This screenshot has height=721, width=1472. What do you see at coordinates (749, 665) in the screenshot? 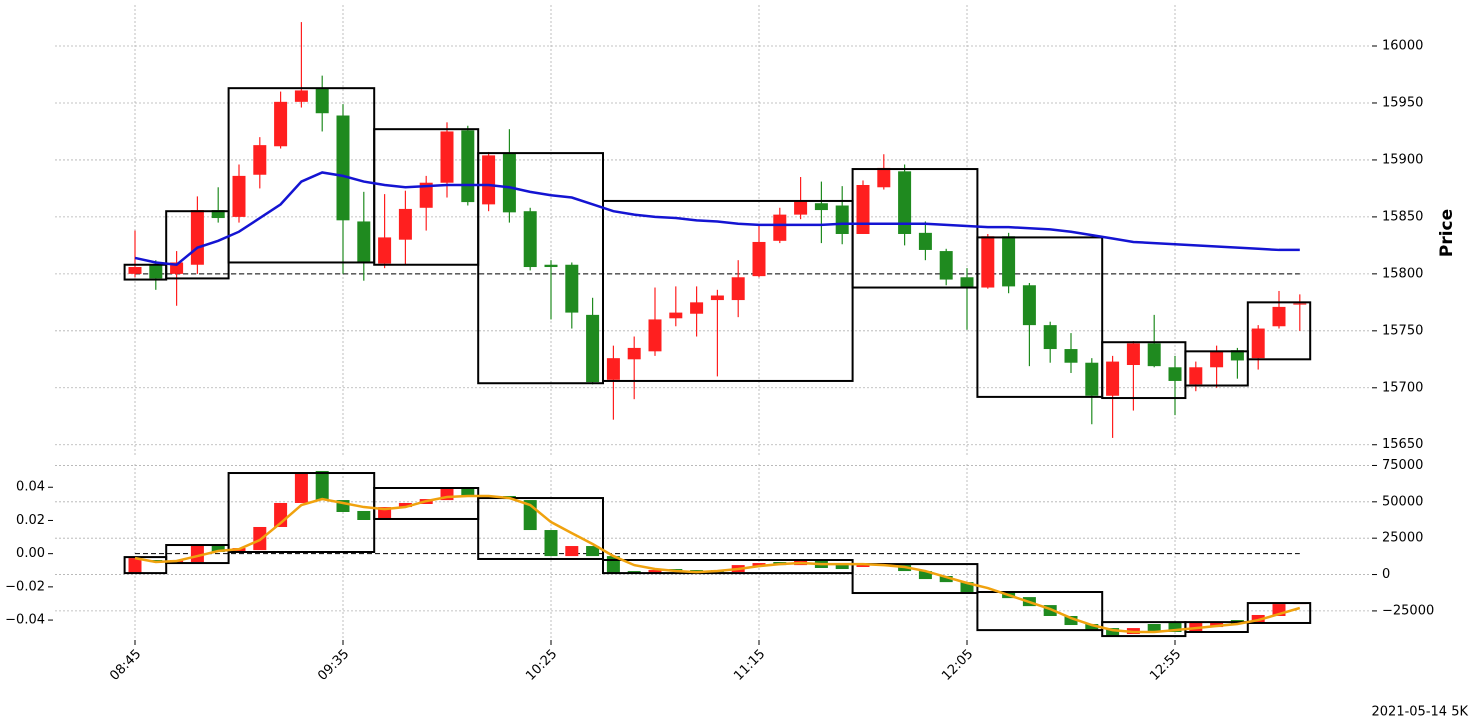
I see `x-tick-label: 11:15` at bounding box center [749, 665].